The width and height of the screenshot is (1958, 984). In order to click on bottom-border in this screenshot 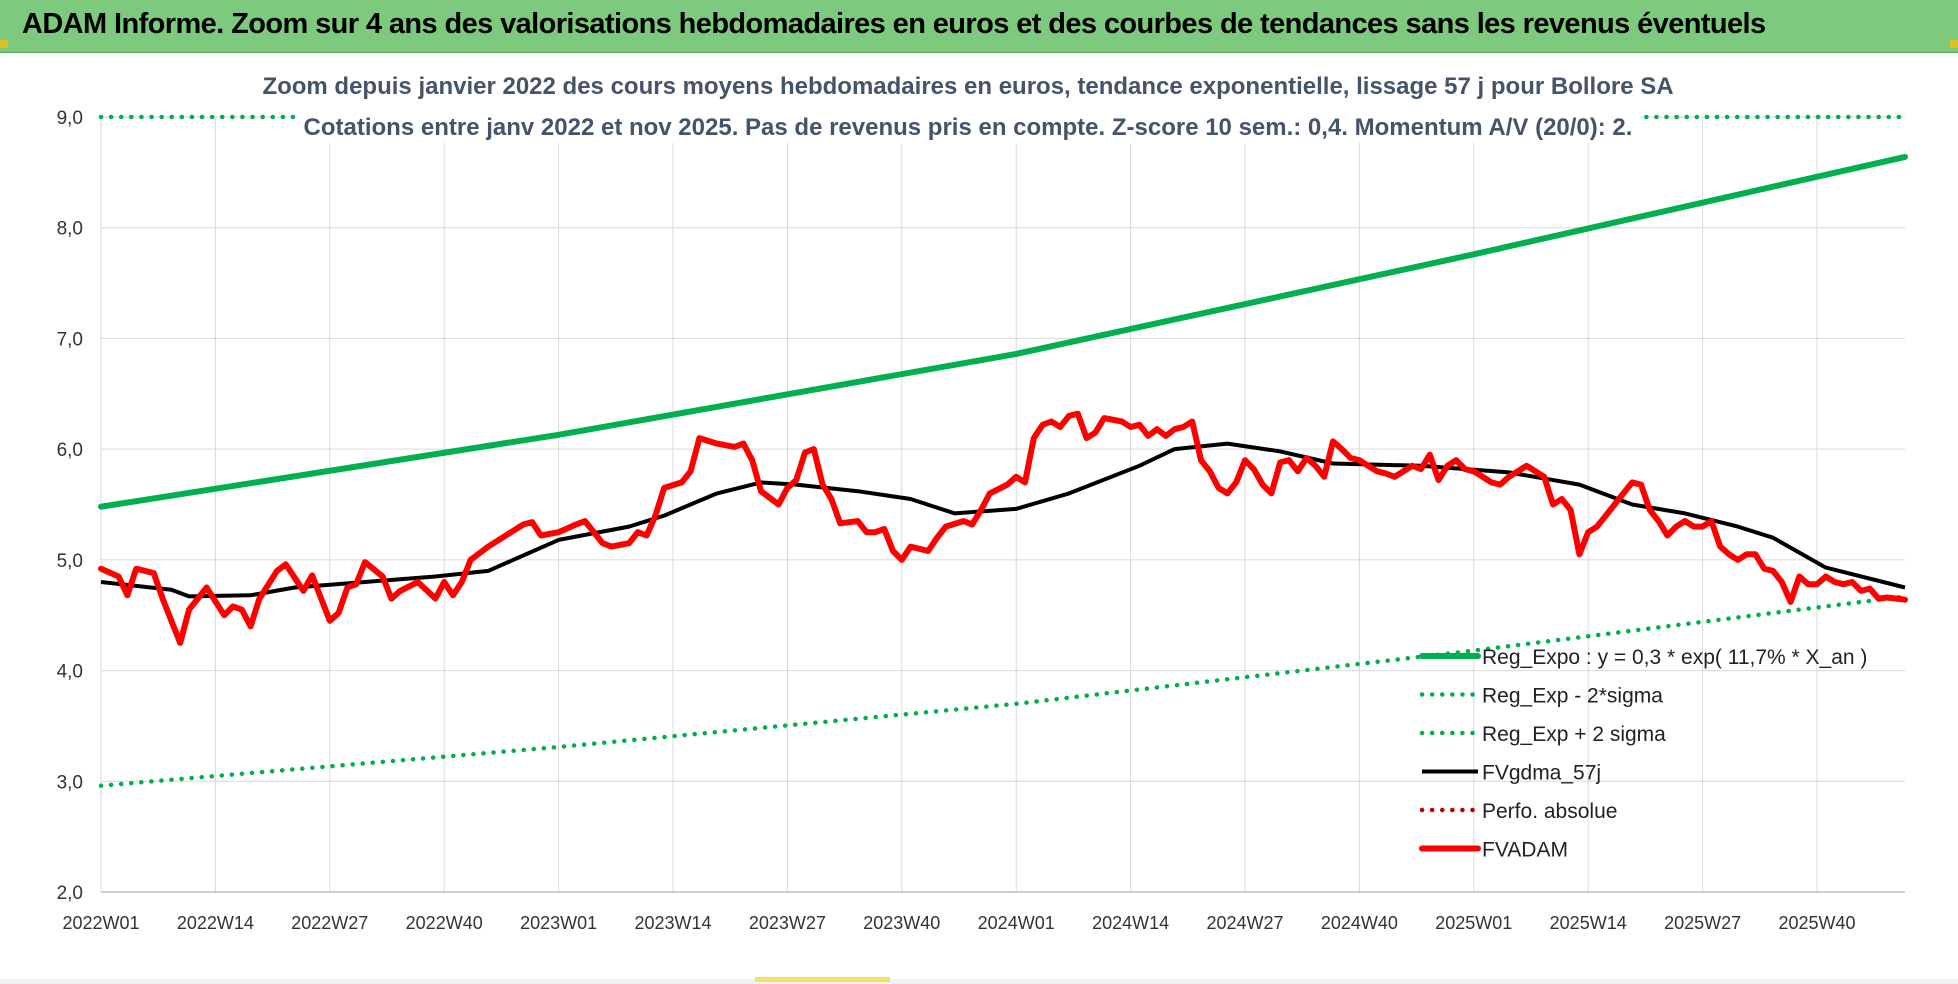, I will do `click(979, 981)`.